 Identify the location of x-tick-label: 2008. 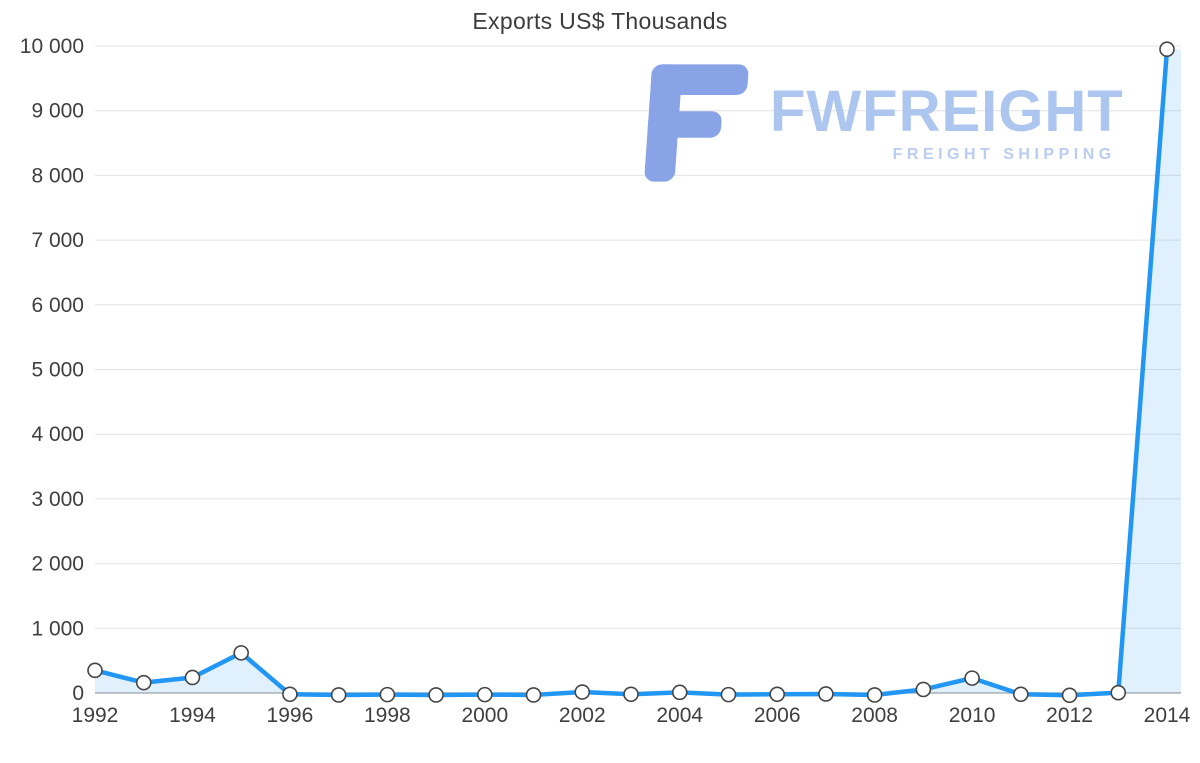
(874, 715).